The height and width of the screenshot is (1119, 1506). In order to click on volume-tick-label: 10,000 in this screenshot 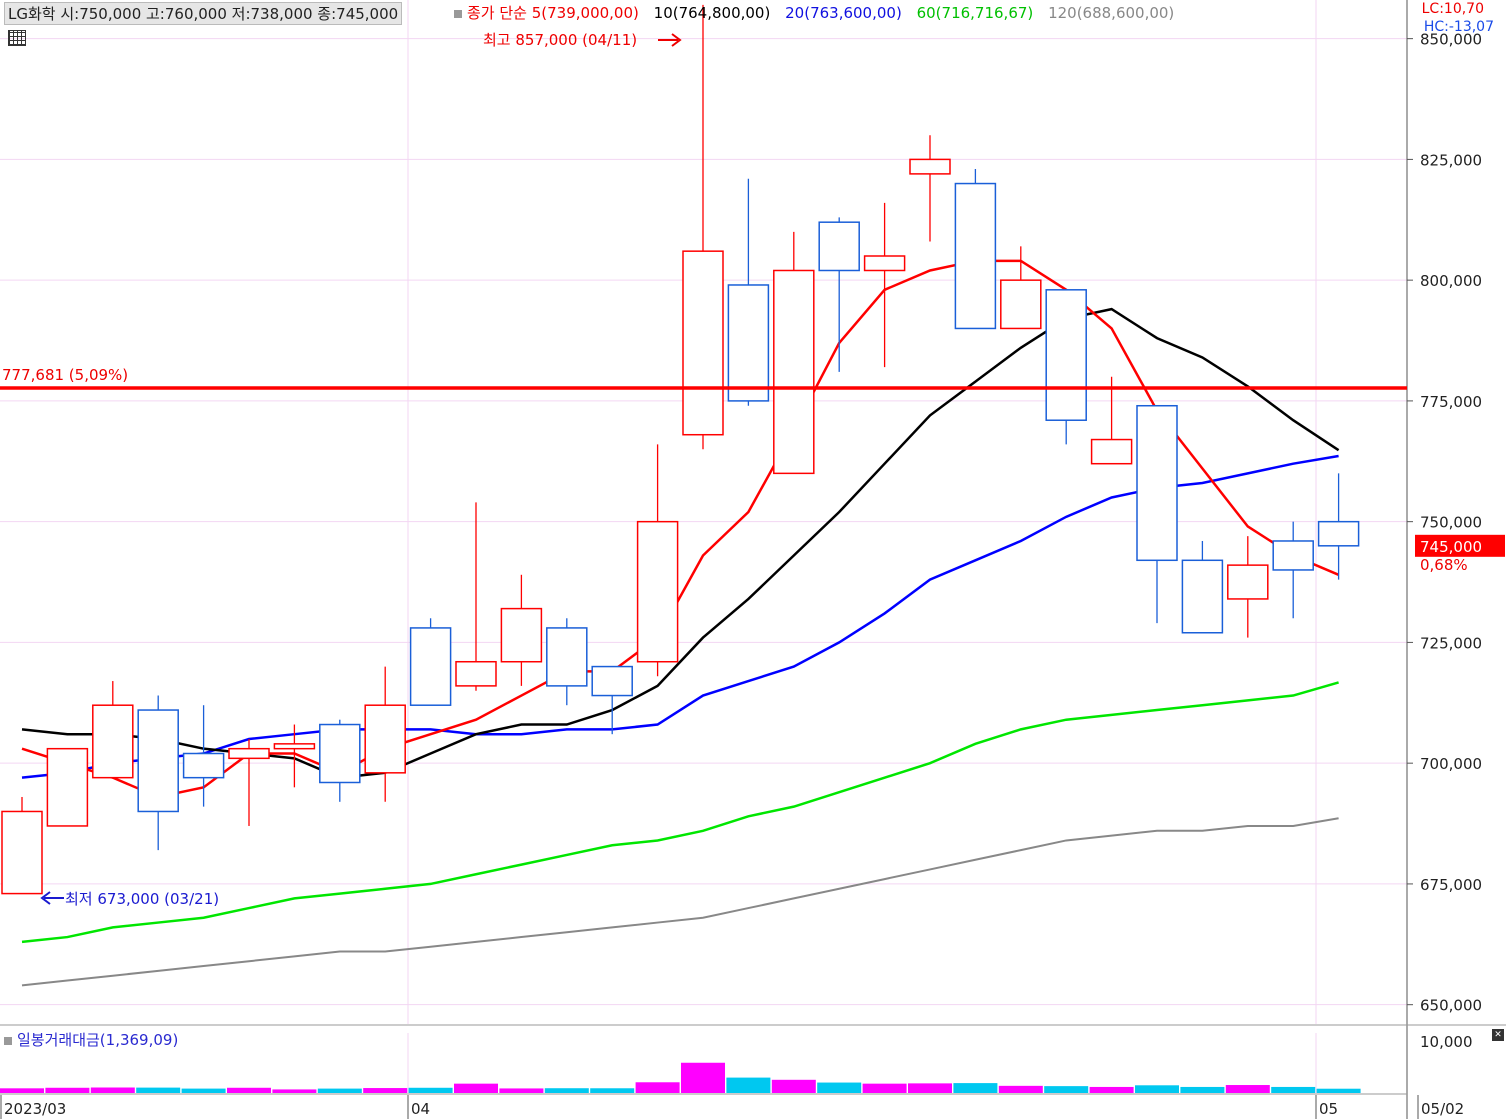, I will do `click(1446, 1042)`.